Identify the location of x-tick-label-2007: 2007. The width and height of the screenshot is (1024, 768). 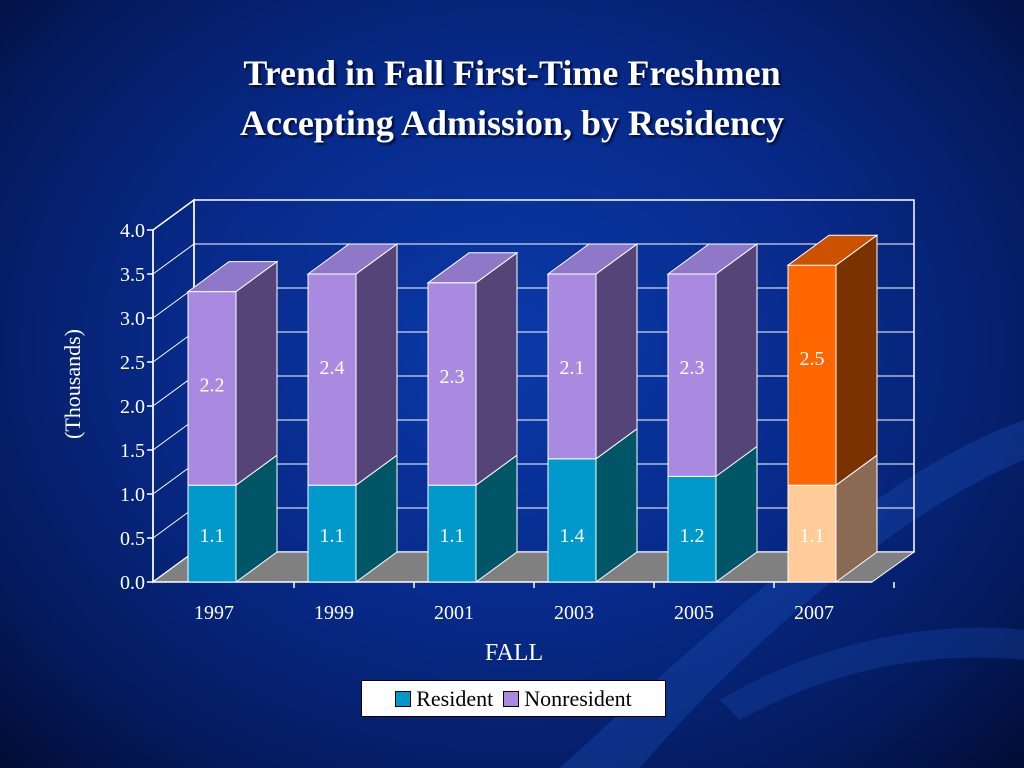
(814, 613).